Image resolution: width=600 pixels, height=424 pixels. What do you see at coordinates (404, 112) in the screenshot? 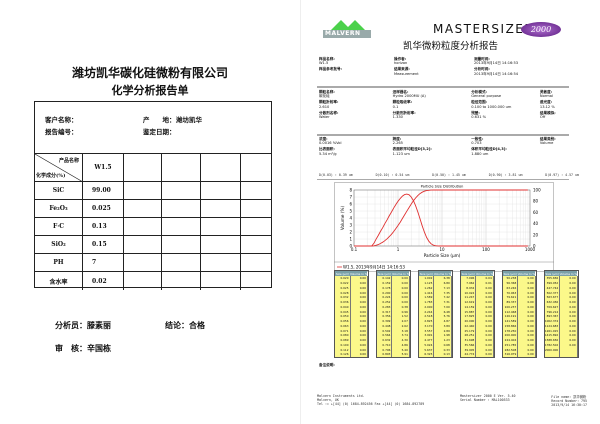
I see `field-label: 分散剂折射率:` at bounding box center [404, 112].